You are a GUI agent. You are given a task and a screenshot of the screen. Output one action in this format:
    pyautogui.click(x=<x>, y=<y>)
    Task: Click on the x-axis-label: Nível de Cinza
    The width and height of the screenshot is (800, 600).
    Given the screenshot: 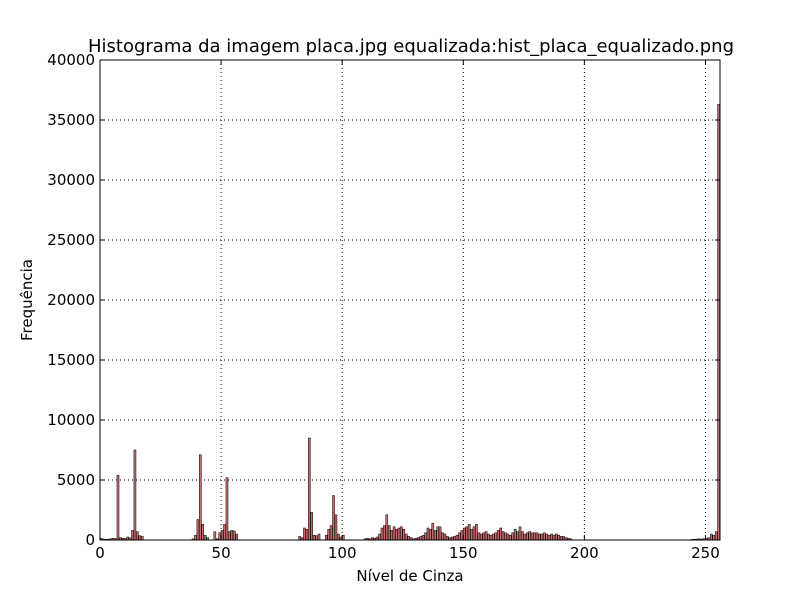 What is the action you would take?
    pyautogui.click(x=409, y=576)
    